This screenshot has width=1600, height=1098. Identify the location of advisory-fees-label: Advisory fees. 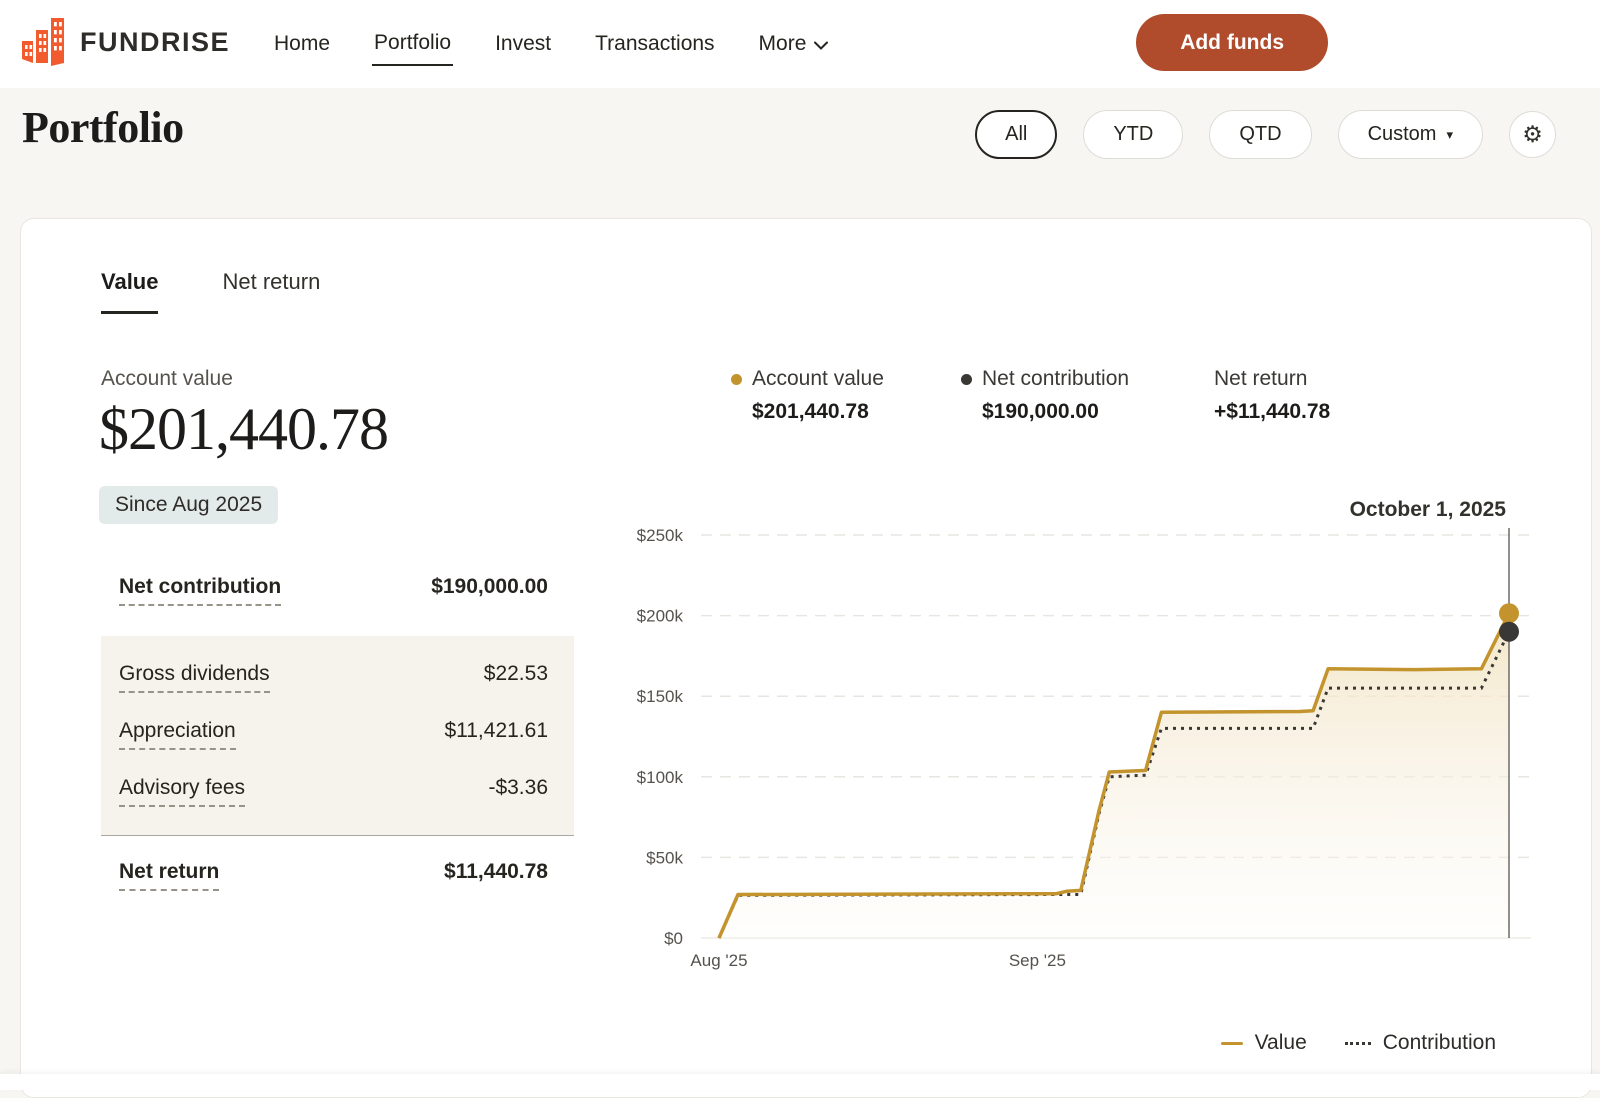
(182, 791).